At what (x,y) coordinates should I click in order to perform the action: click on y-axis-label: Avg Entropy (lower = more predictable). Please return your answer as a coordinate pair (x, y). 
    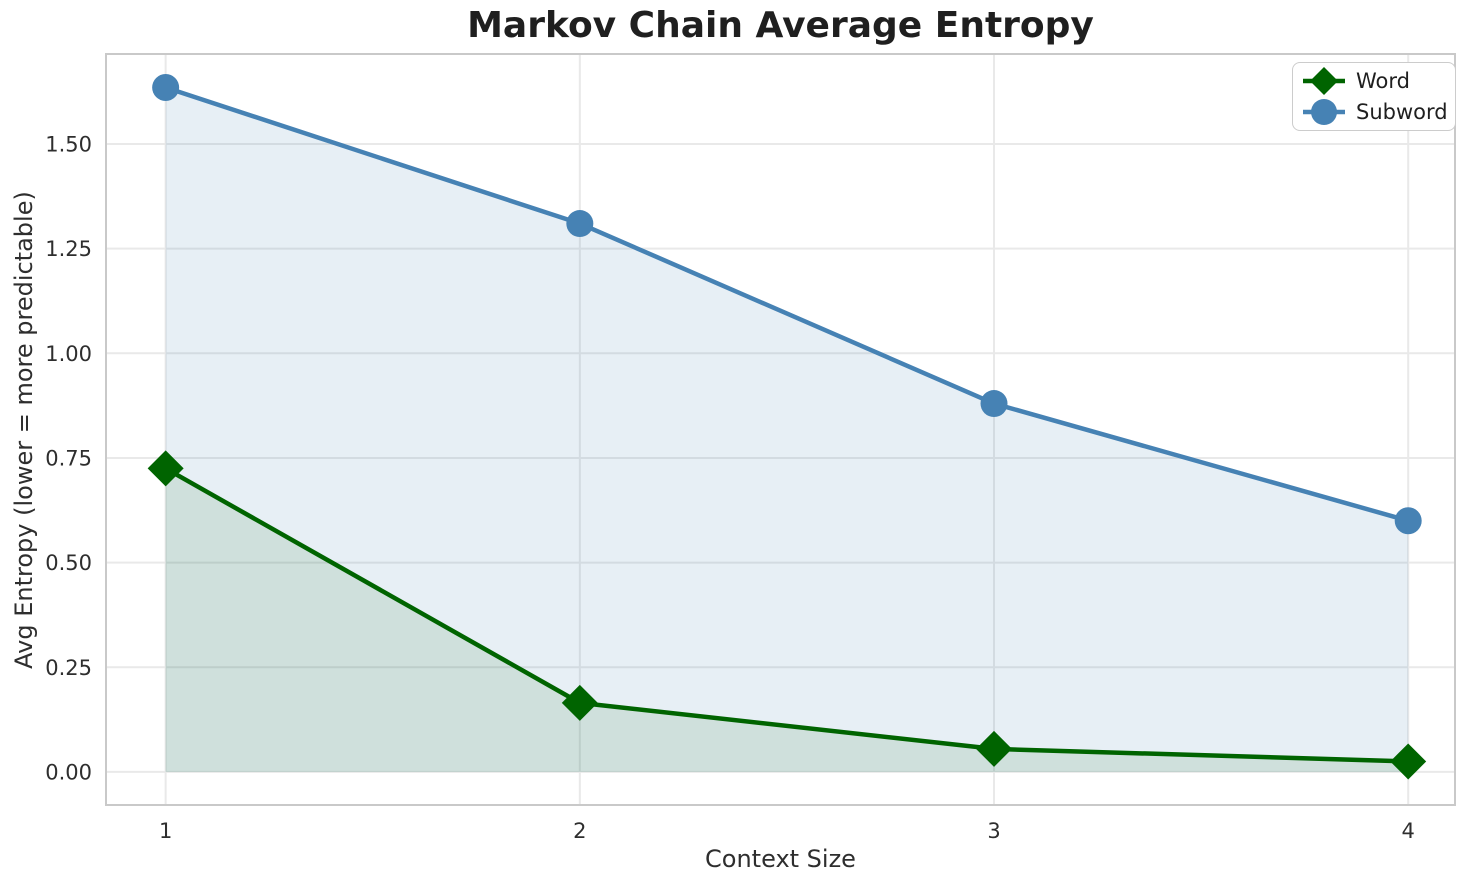
    Looking at the image, I should click on (24, 430).